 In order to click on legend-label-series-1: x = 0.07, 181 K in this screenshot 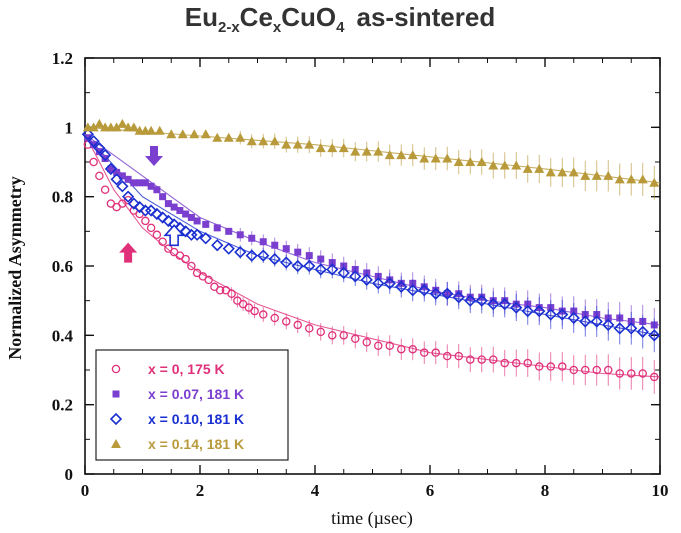, I will do `click(196, 394)`.